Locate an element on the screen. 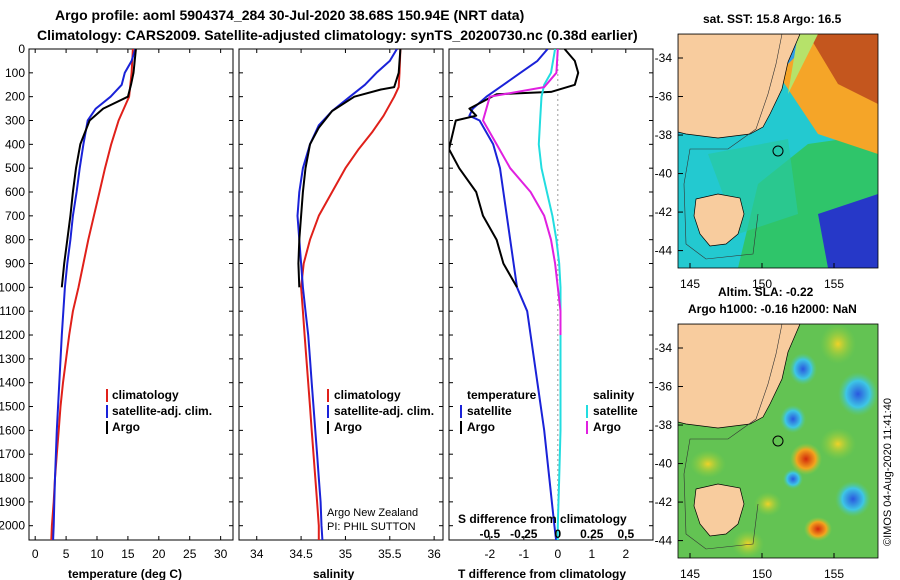 This screenshot has width=900, height=580. depth-tick-label: 800 is located at coordinates (15, 240).